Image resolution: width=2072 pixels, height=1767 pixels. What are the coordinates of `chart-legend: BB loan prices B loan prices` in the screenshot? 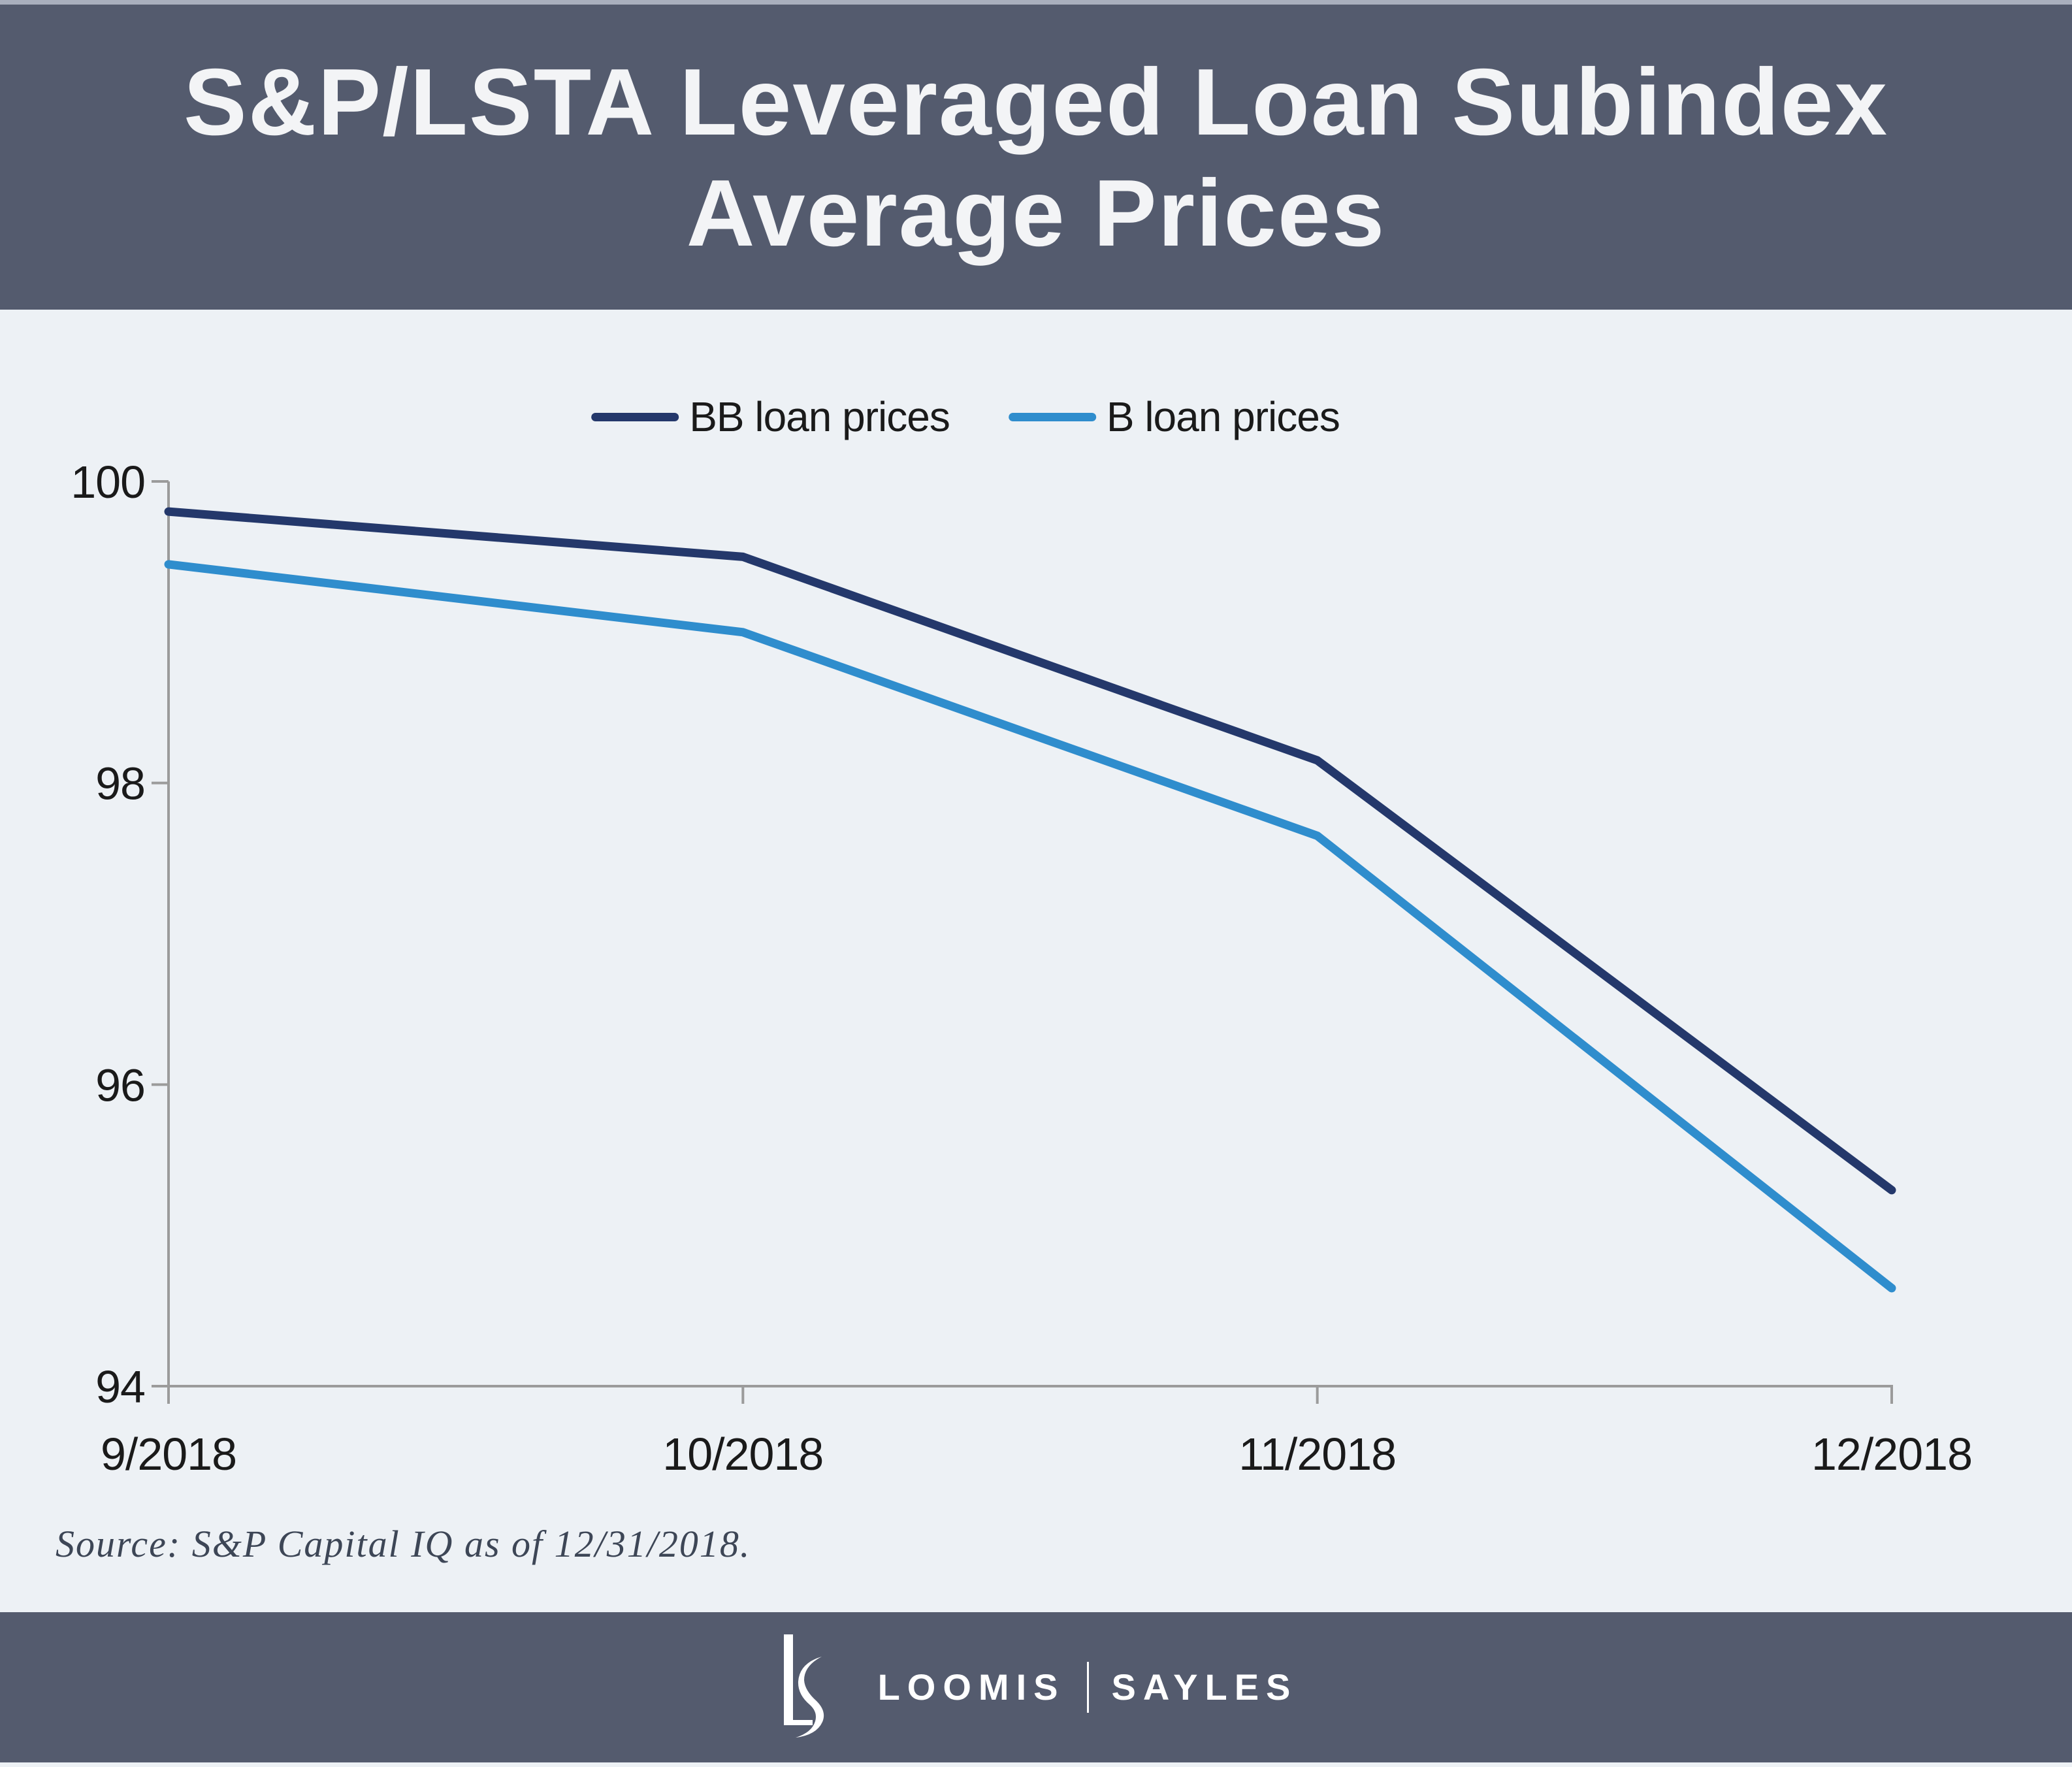 It's located at (965, 417).